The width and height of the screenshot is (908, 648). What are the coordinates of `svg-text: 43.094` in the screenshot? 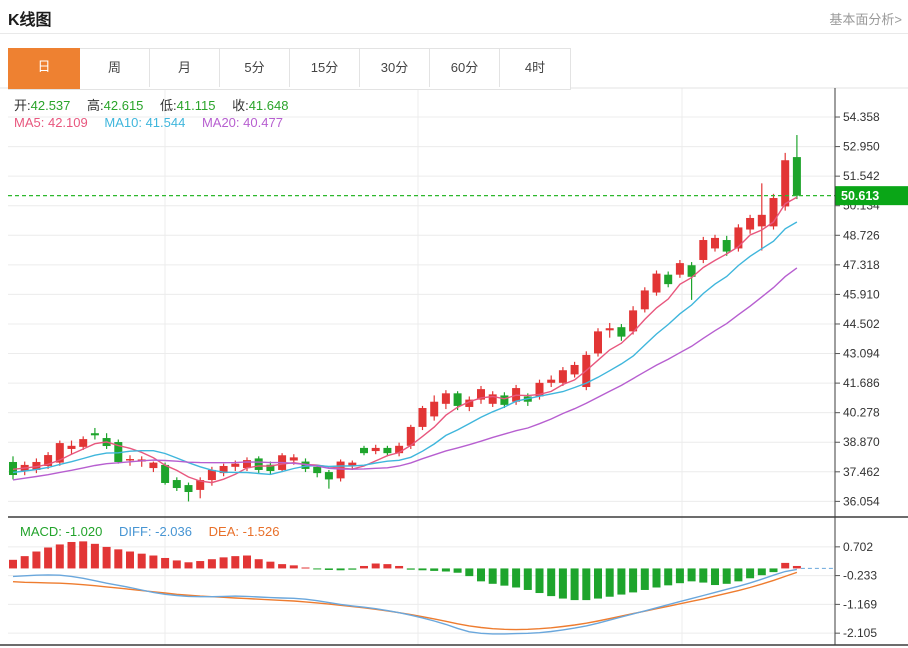 It's located at (861, 354).